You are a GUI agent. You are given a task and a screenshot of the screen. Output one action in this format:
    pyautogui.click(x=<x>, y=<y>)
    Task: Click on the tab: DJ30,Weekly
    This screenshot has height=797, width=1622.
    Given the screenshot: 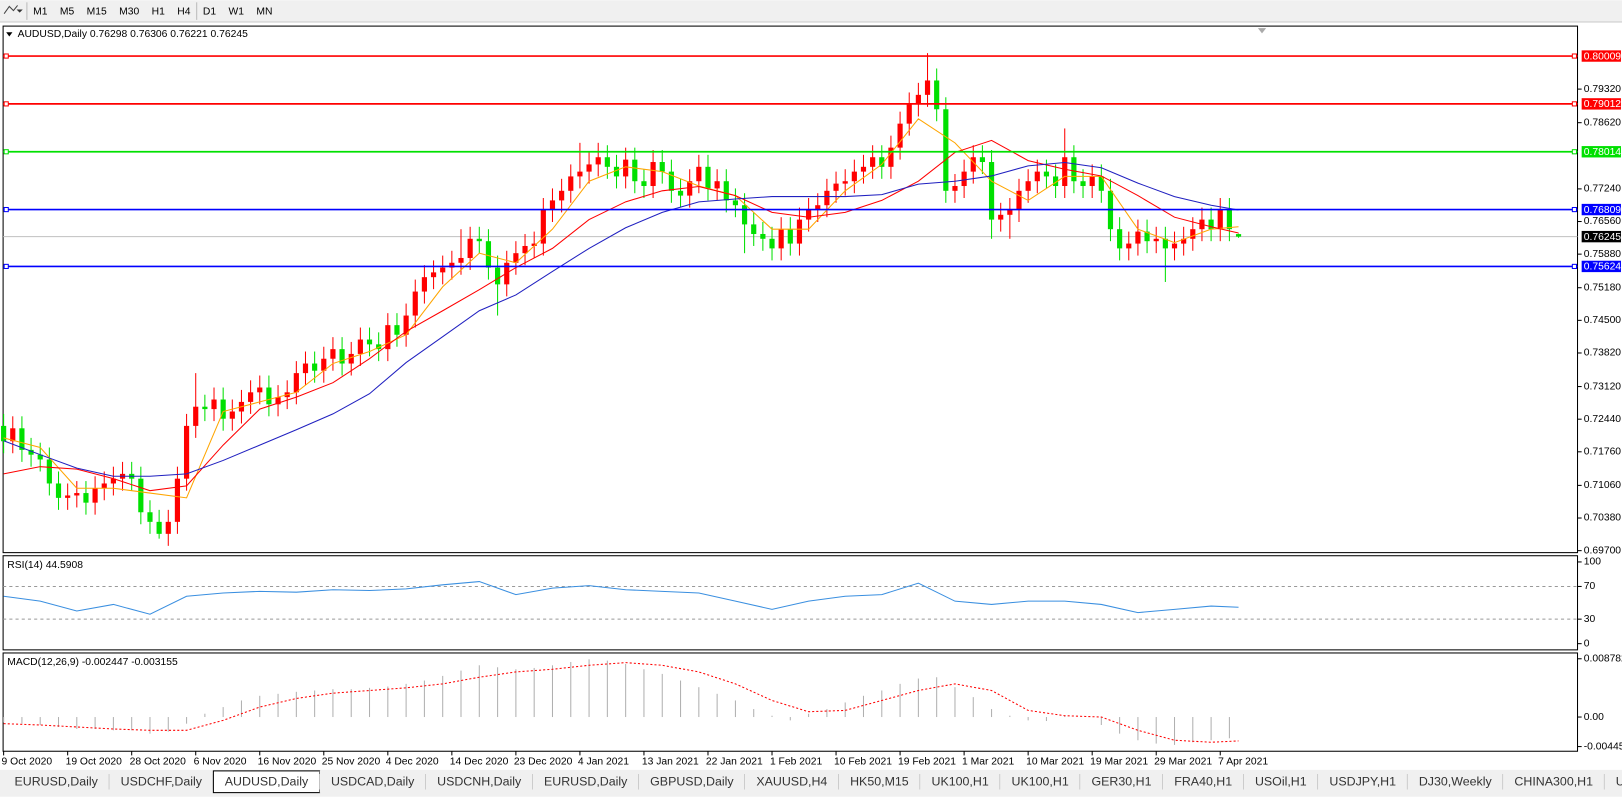 What is the action you would take?
    pyautogui.click(x=1455, y=781)
    